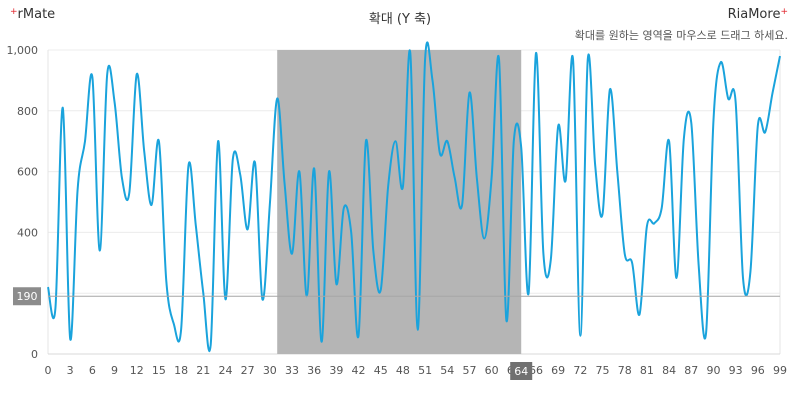 This screenshot has height=400, width=800. Describe the element at coordinates (780, 370) in the screenshot. I see `x-tick-label: 99` at that location.